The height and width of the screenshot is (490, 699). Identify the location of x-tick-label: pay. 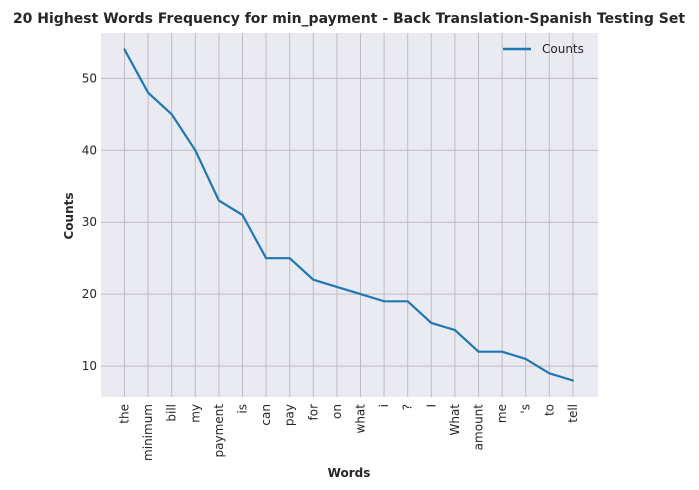
(290, 415).